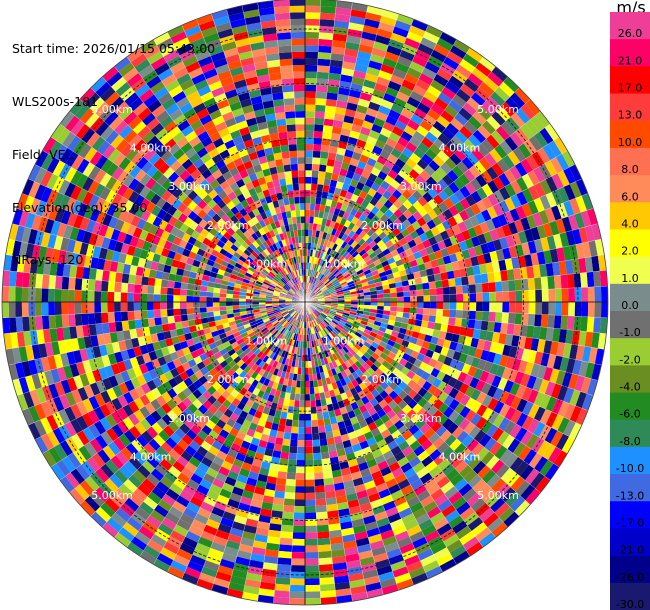 Image resolution: width=650 pixels, height=610 pixels. Describe the element at coordinates (630, 495) in the screenshot. I see `colorbar-tick-label: -13.0` at that location.